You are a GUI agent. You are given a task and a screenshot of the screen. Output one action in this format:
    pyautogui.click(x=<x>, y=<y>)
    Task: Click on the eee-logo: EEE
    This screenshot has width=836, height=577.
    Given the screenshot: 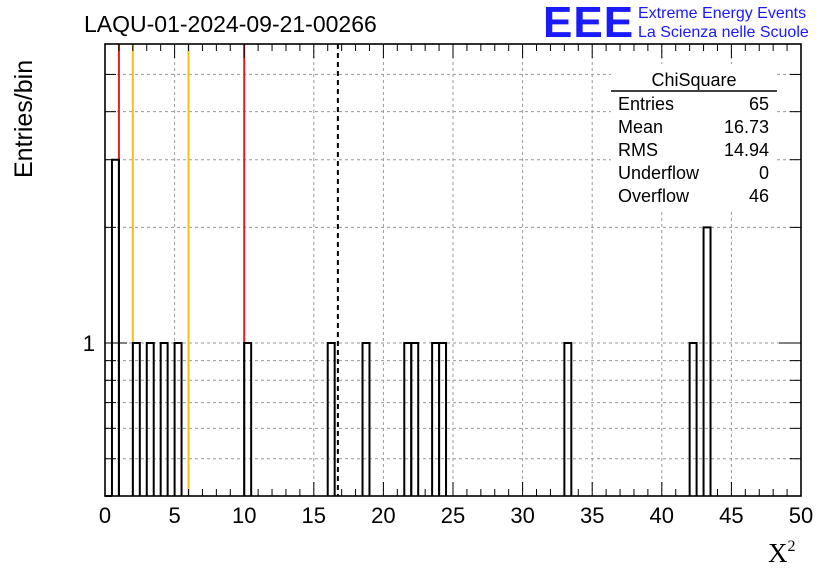 What is the action you would take?
    pyautogui.click(x=589, y=23)
    